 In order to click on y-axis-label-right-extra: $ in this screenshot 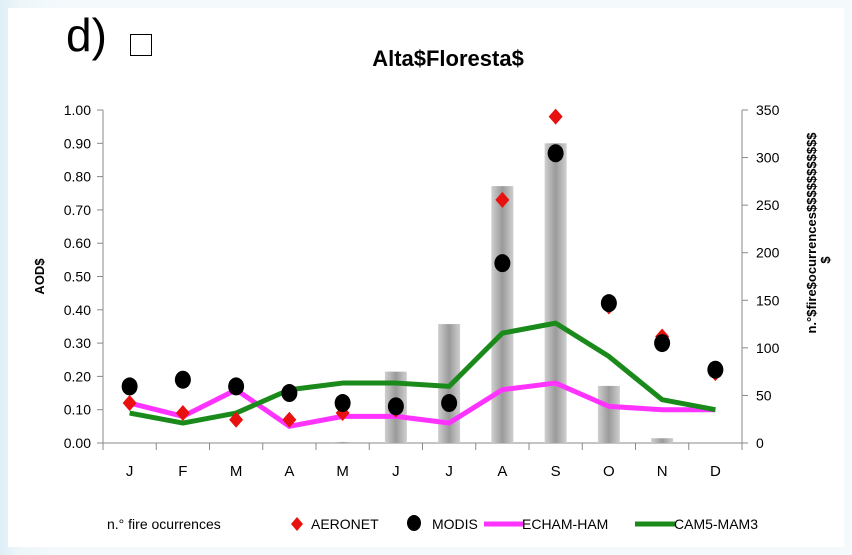, I will do `click(825, 260)`.